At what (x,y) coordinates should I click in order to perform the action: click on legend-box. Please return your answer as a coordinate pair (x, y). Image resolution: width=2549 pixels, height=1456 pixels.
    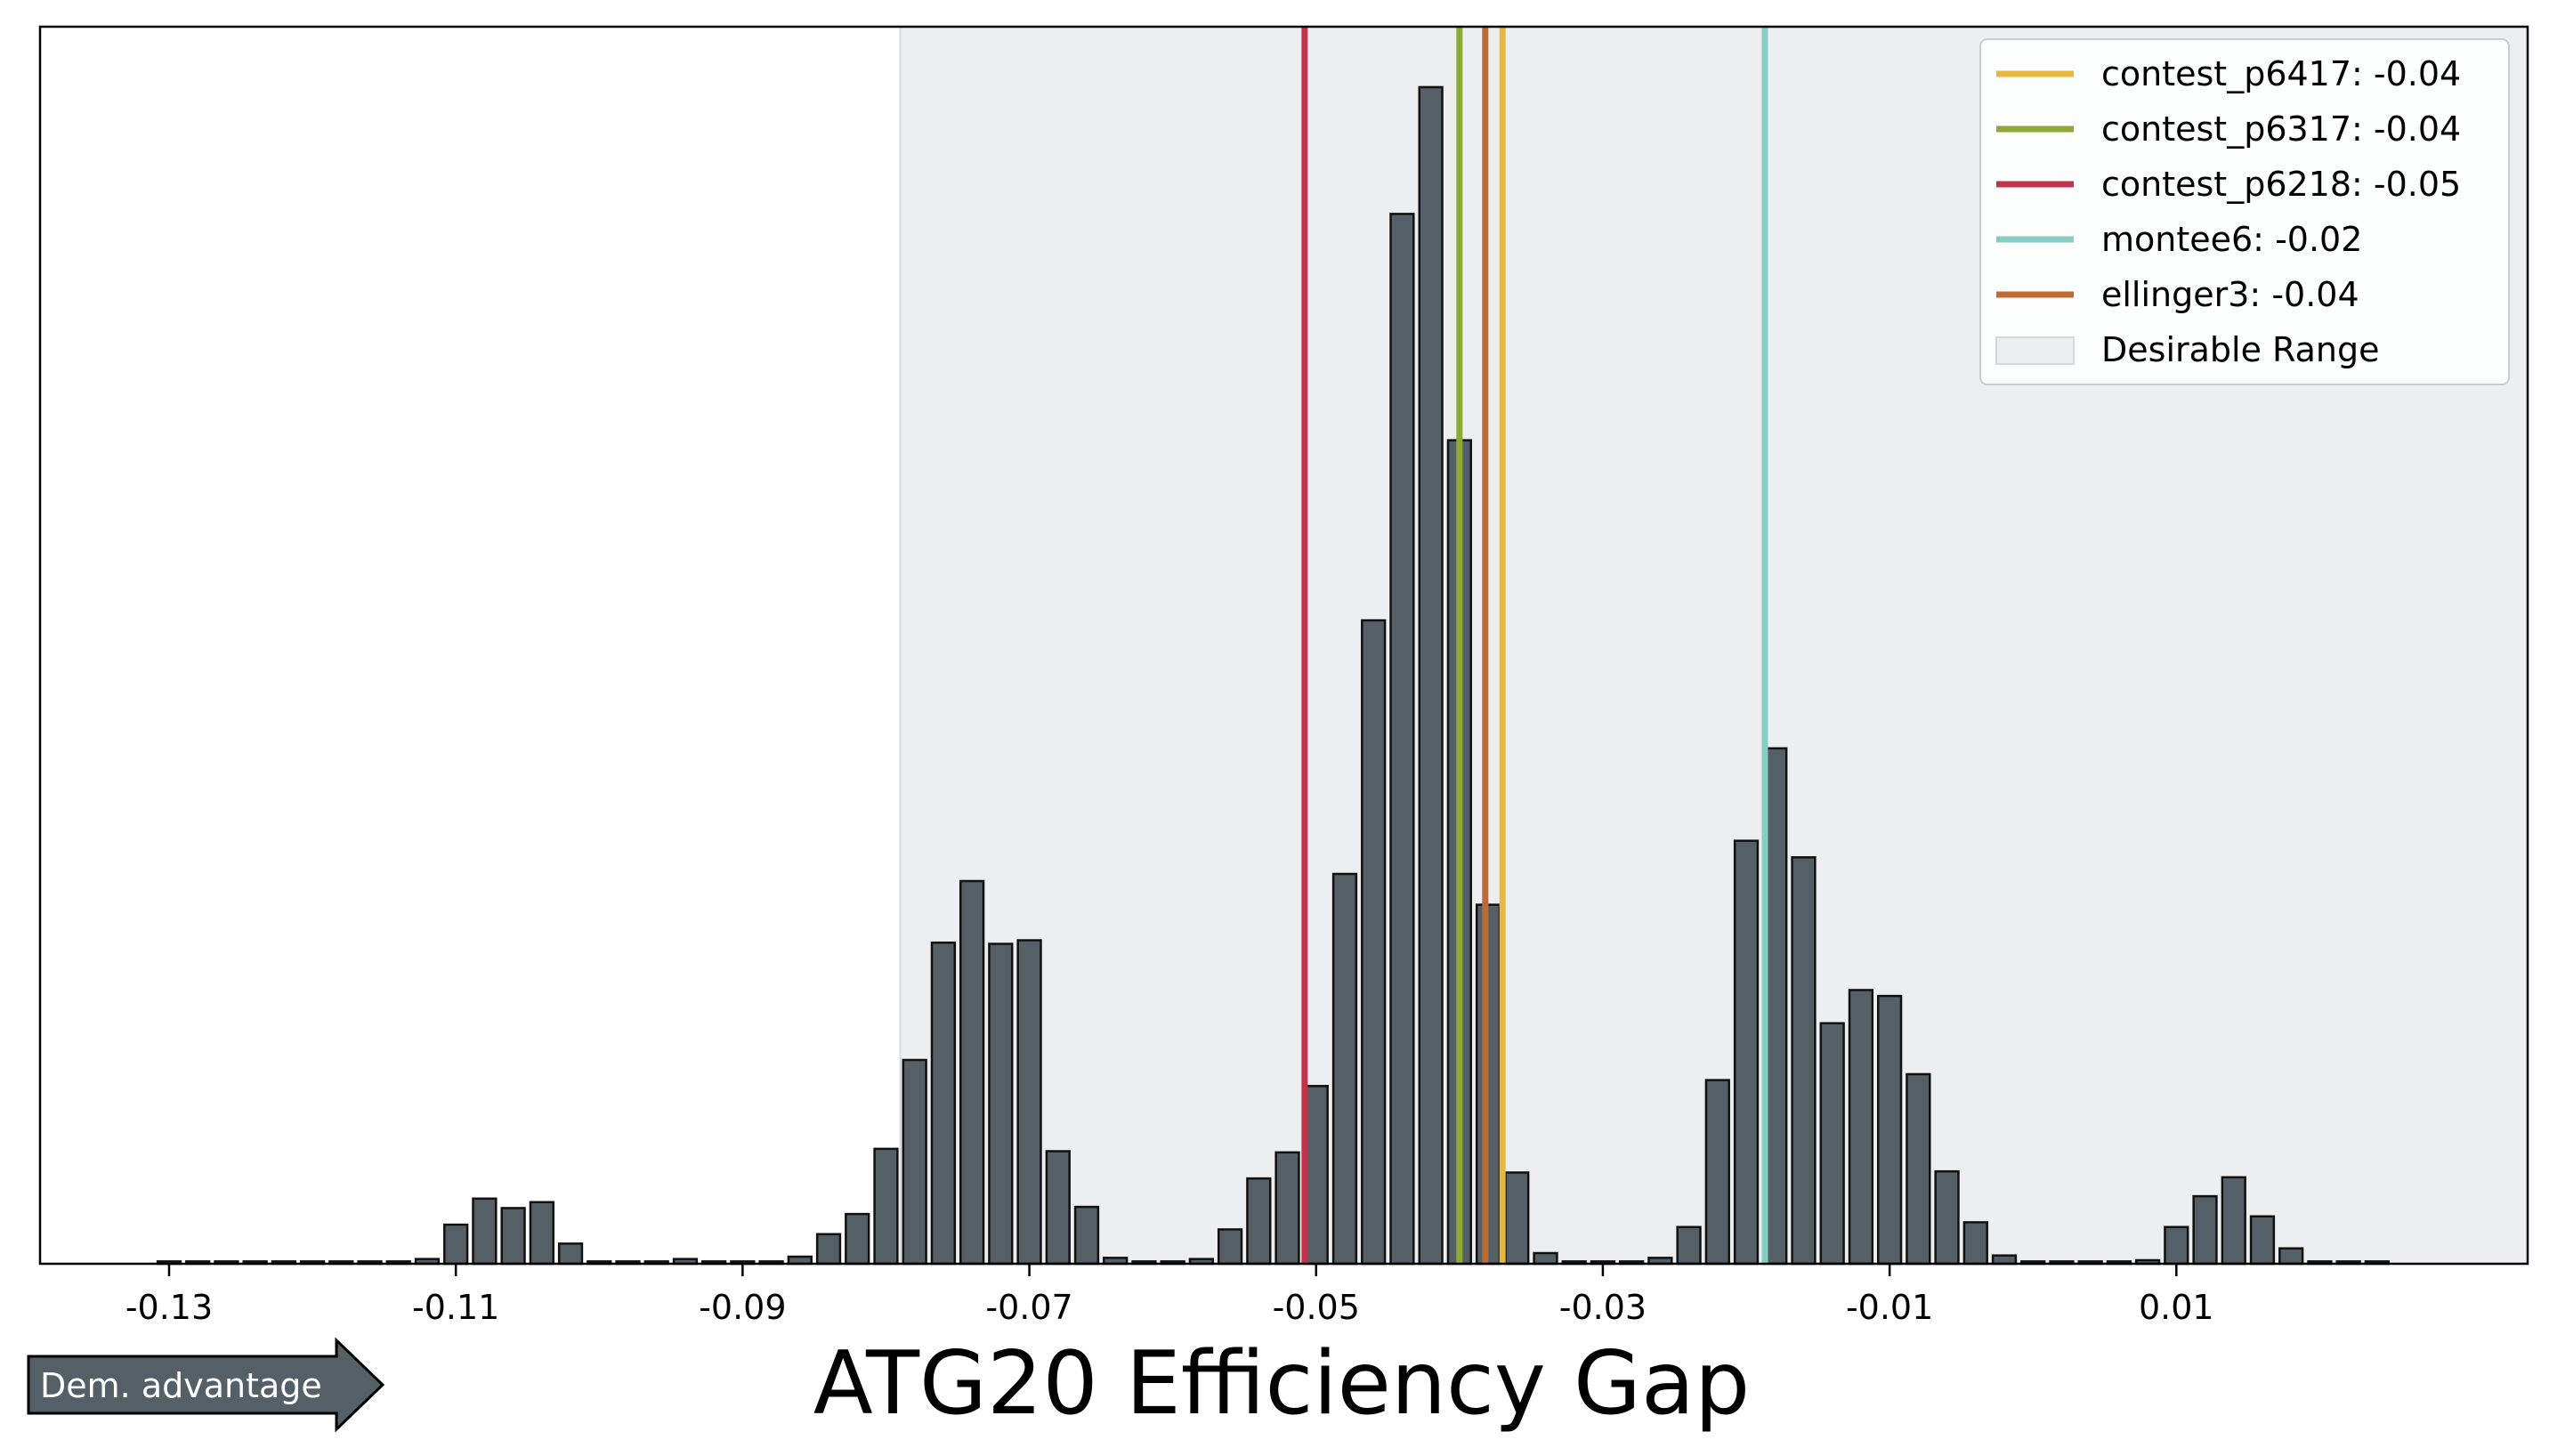
    Looking at the image, I should click on (2244, 211).